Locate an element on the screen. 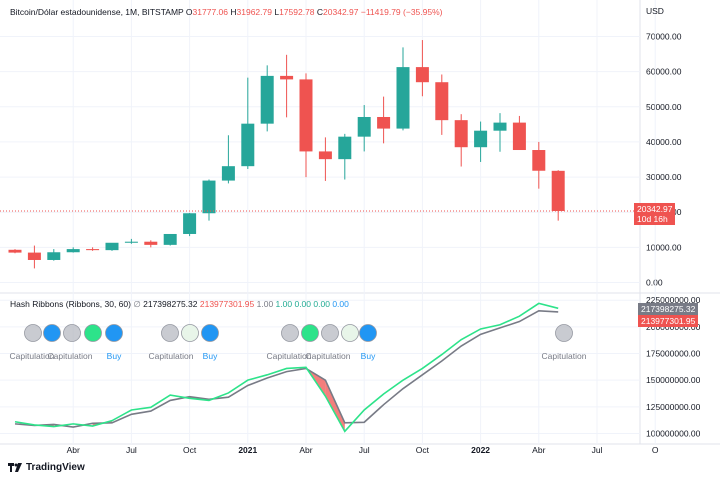  last-price-value: 20342.97 is located at coordinates (655, 209).